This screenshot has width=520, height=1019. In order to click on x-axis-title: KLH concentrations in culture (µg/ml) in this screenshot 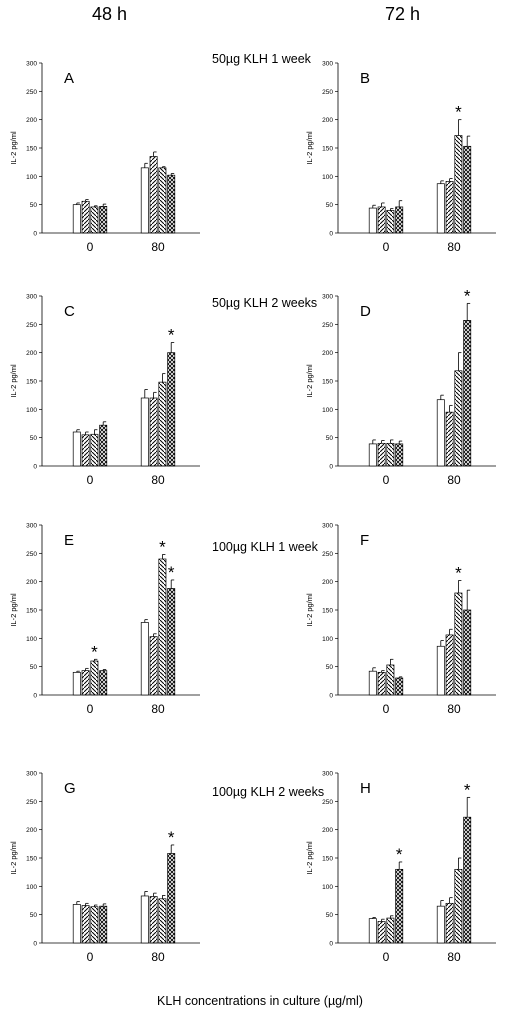, I will do `click(260, 1001)`.